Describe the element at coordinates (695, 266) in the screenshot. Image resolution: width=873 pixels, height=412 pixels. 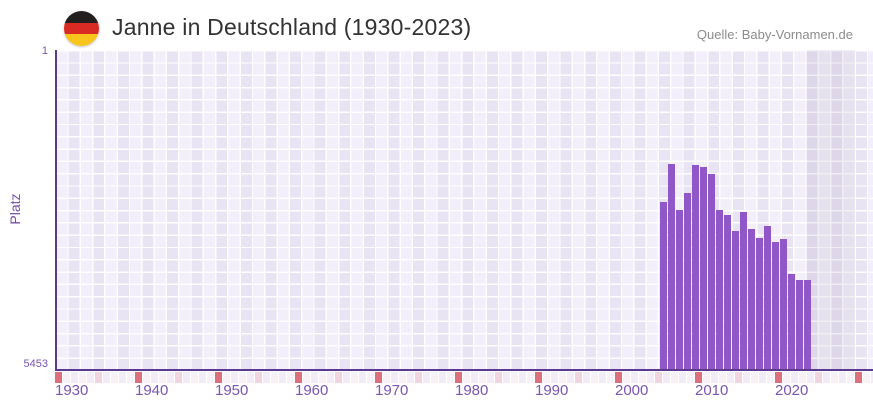
I see `bar-2008` at that location.